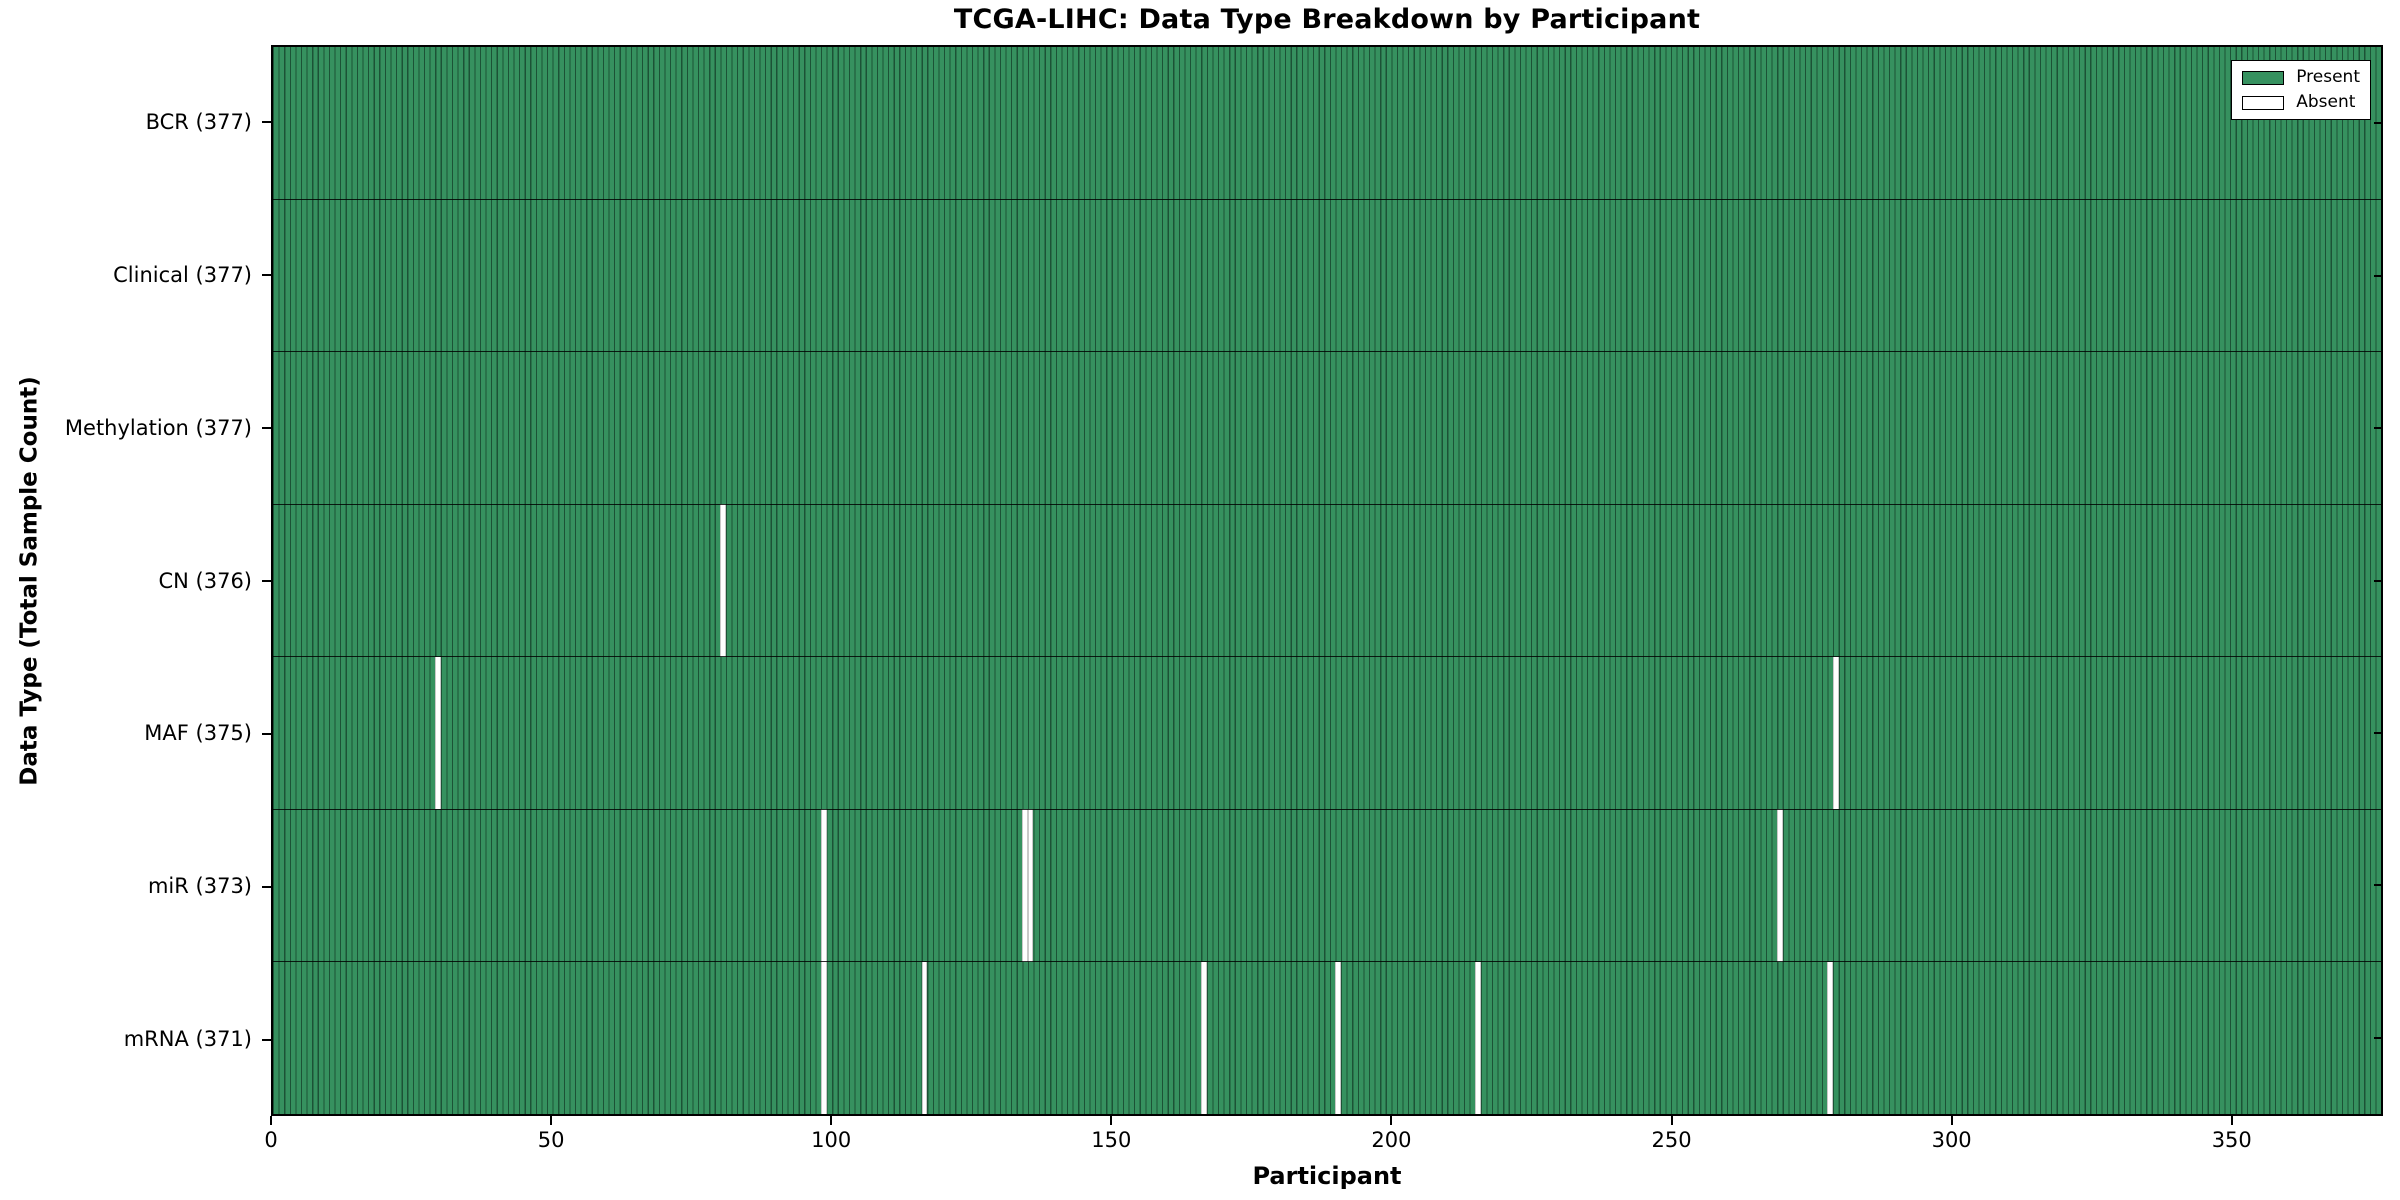 The width and height of the screenshot is (2400, 1200). Describe the element at coordinates (199, 886) in the screenshot. I see `y-tick-label-mir: miR (373)` at that location.